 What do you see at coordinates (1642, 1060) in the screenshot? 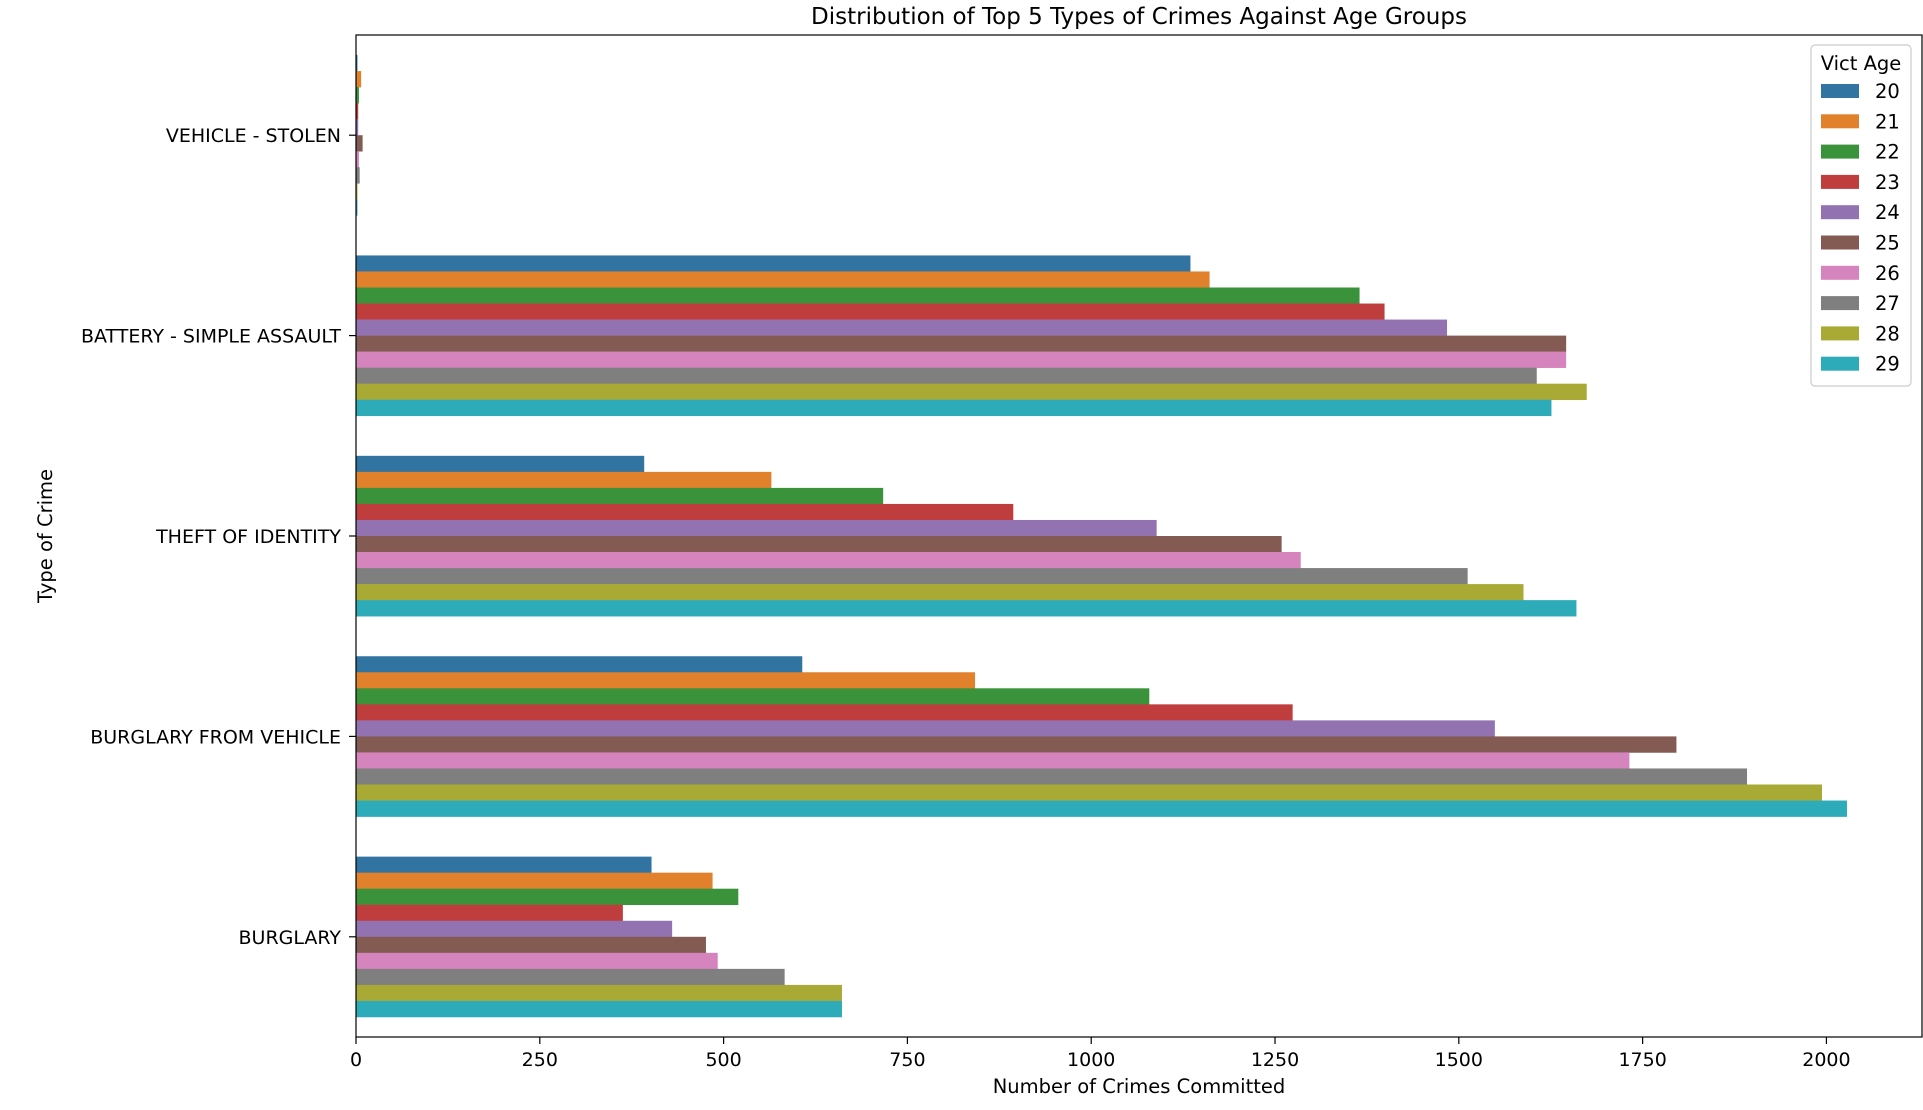
I see `x-tick-label: 1750` at bounding box center [1642, 1060].